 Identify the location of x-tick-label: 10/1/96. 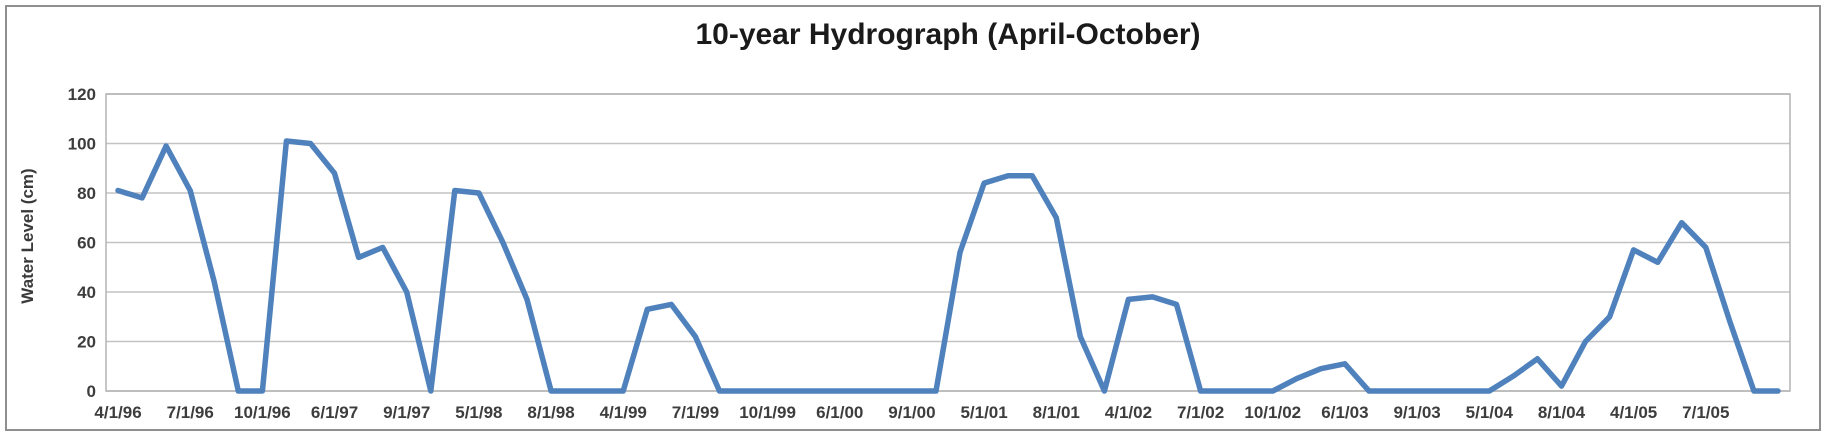
(262, 412).